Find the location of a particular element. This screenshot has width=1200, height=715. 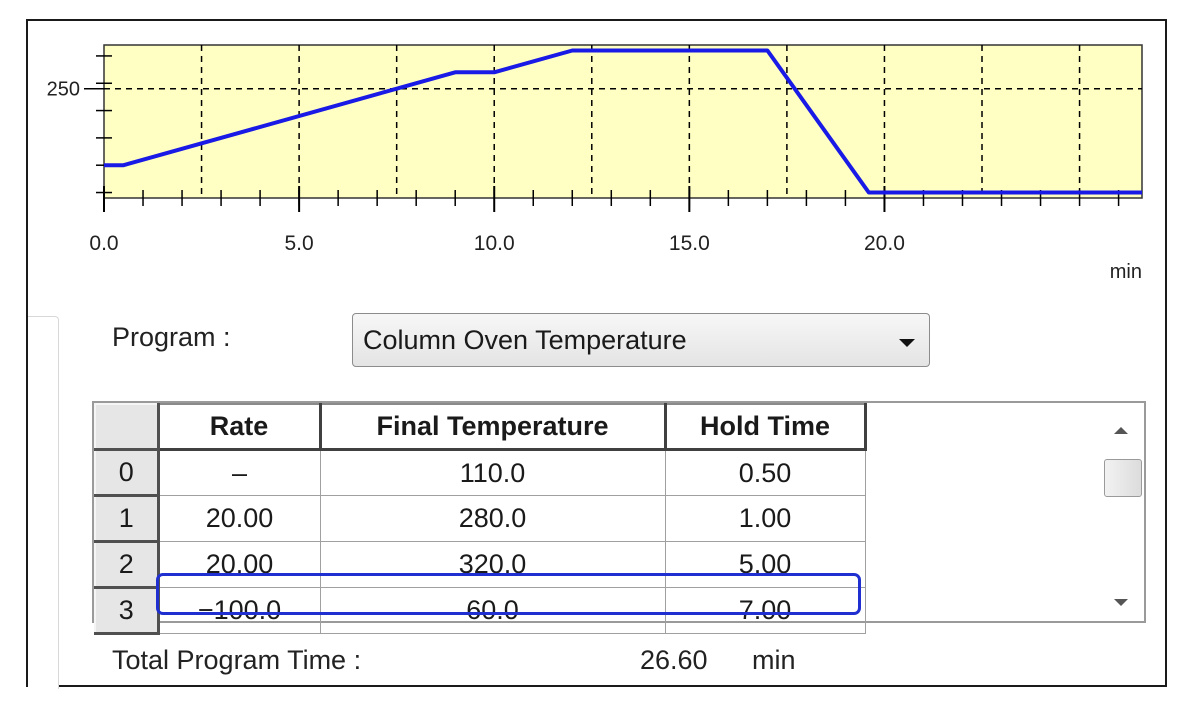

x-tick-label: 15.0 is located at coordinates (689, 243).